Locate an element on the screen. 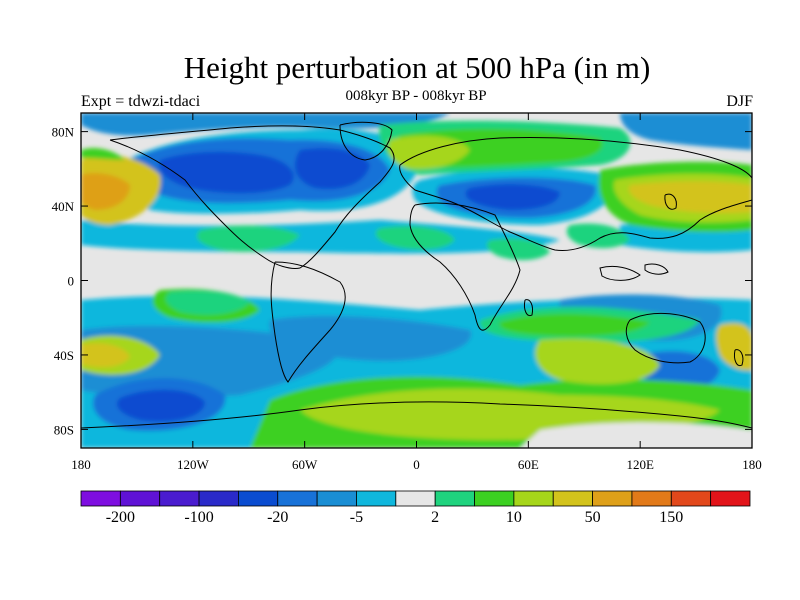  y-tick-label: 40N is located at coordinates (63, 206).